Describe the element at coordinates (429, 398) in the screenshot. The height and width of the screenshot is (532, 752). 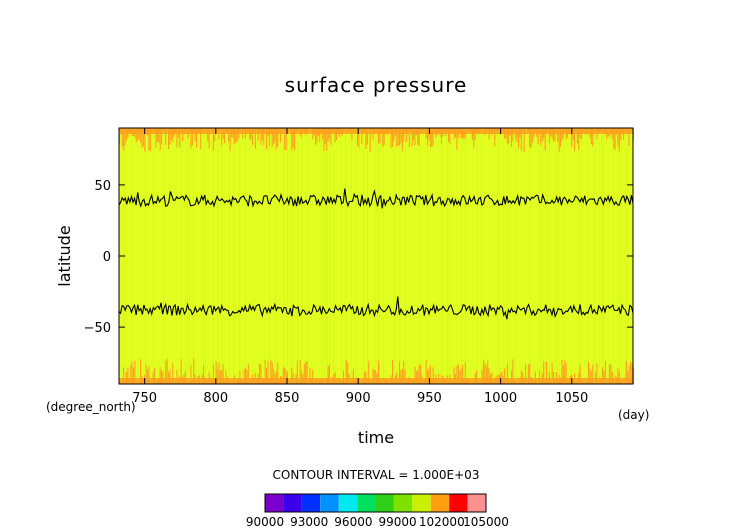
I see `x-tick-label: 950` at that location.